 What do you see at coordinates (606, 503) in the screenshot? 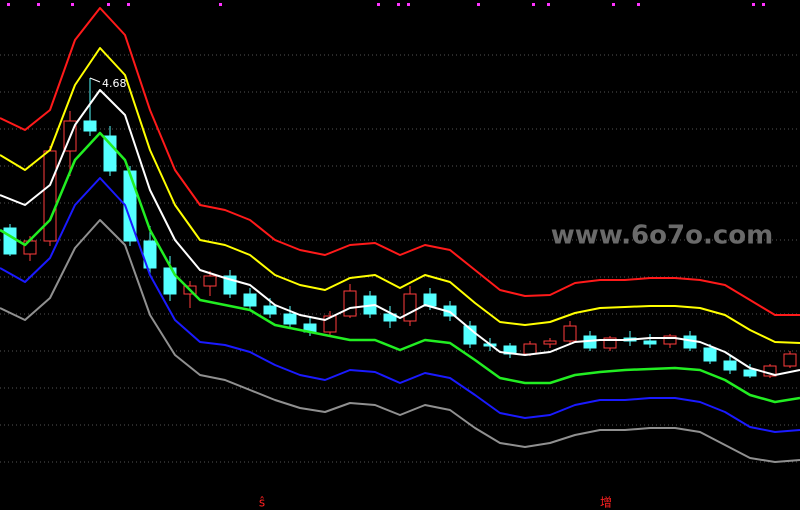
I see `signal-label: 增` at bounding box center [606, 503].